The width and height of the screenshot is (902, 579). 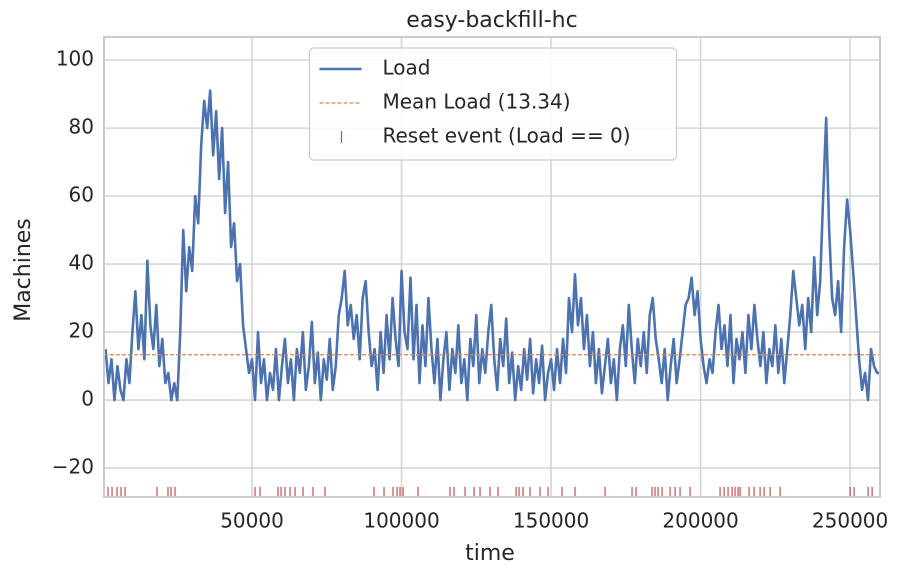 I want to click on y-tick-label: 40, so click(x=81, y=263).